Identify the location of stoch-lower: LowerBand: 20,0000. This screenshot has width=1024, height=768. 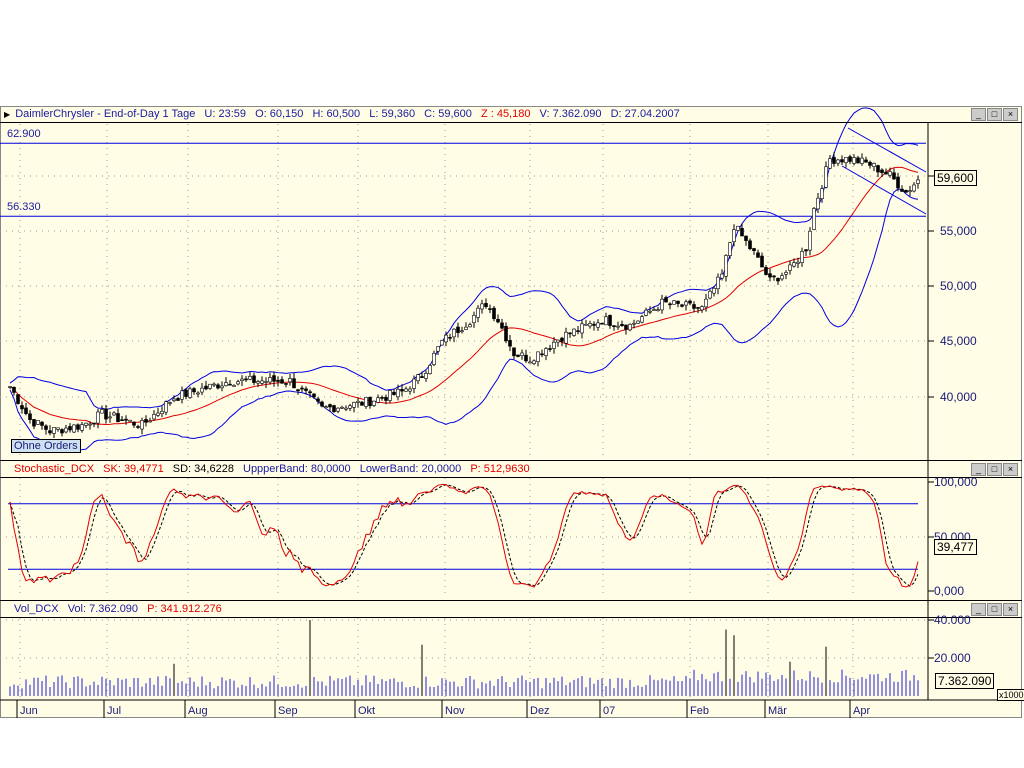
(410, 469).